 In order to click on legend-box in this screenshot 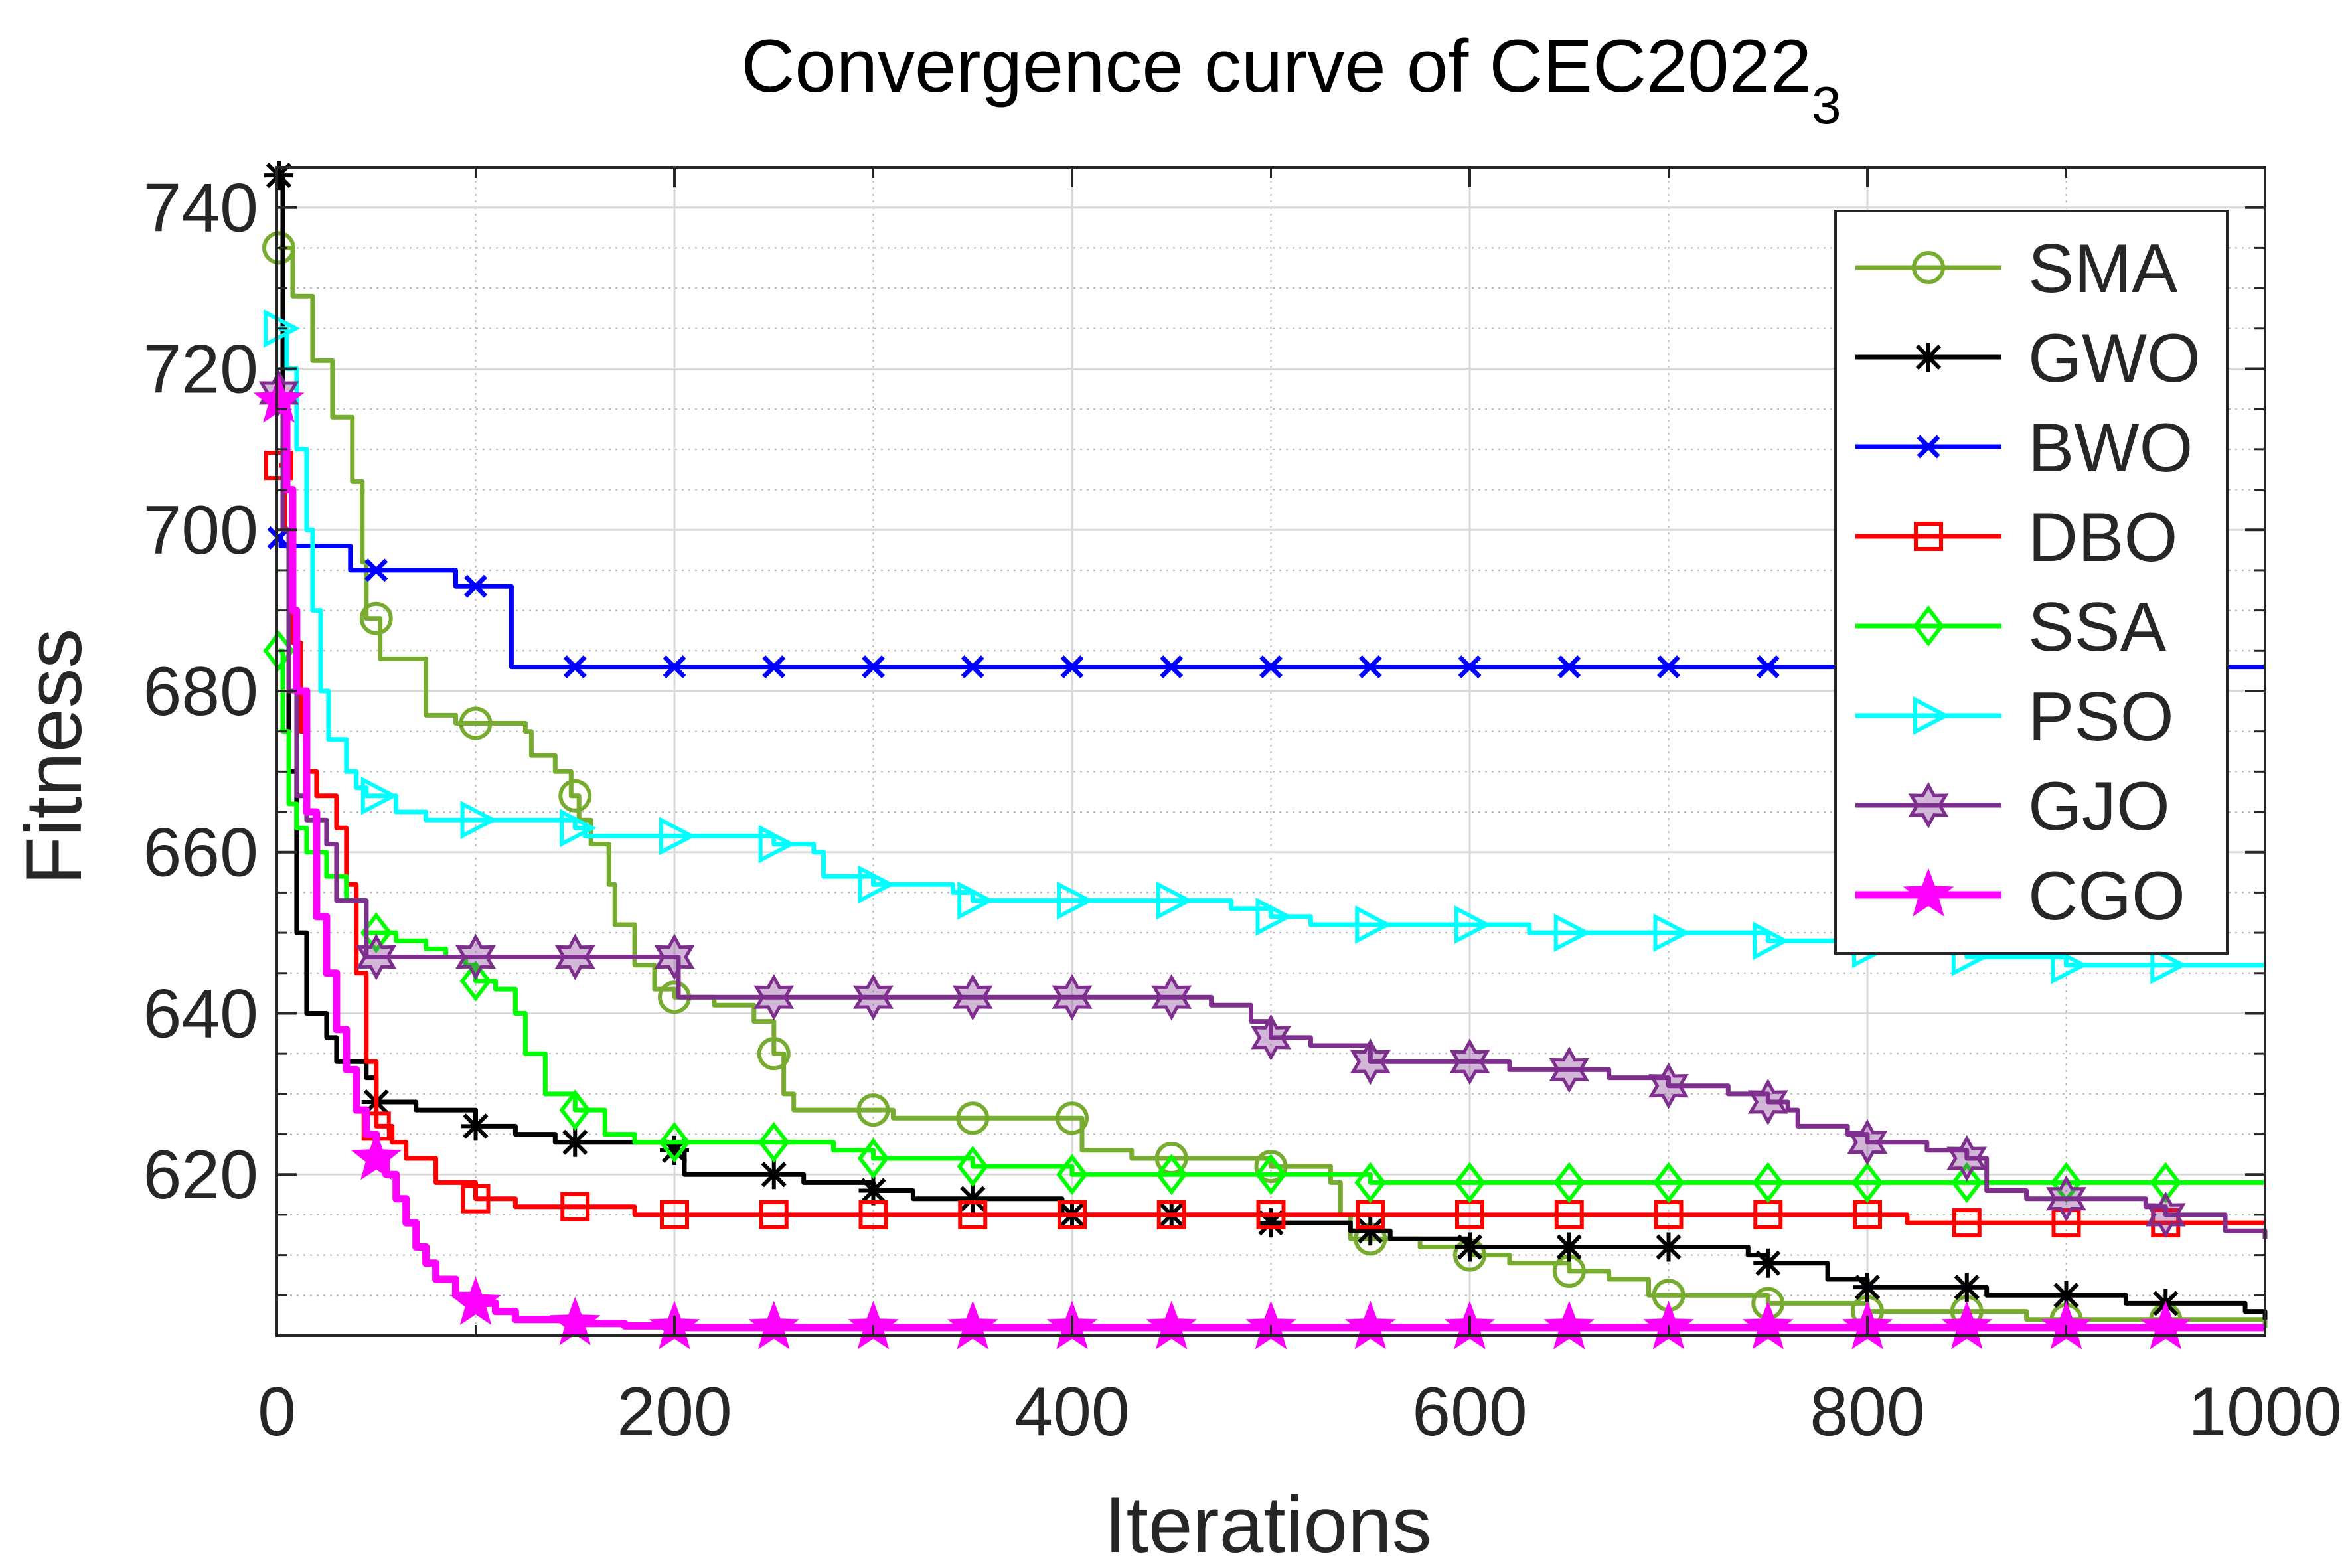, I will do `click(2032, 583)`.